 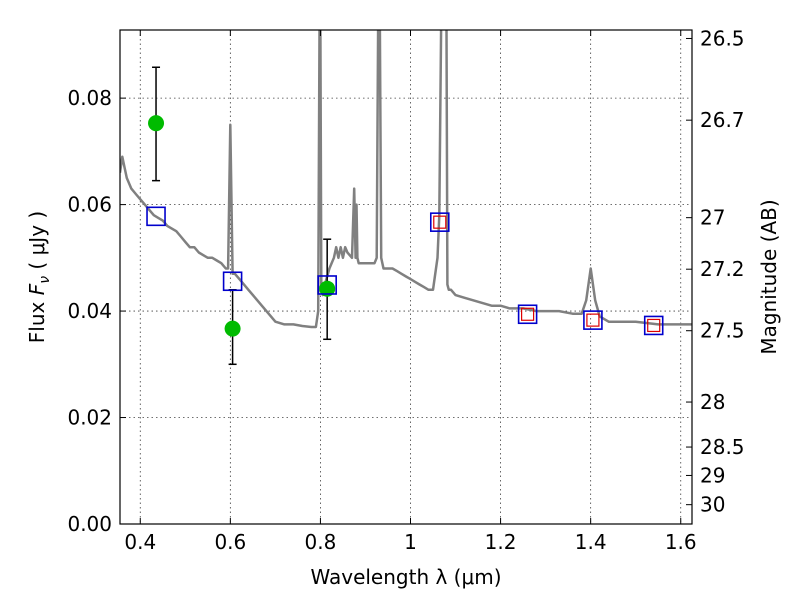 I want to click on y2-tick-label: 28.5, so click(x=722, y=447).